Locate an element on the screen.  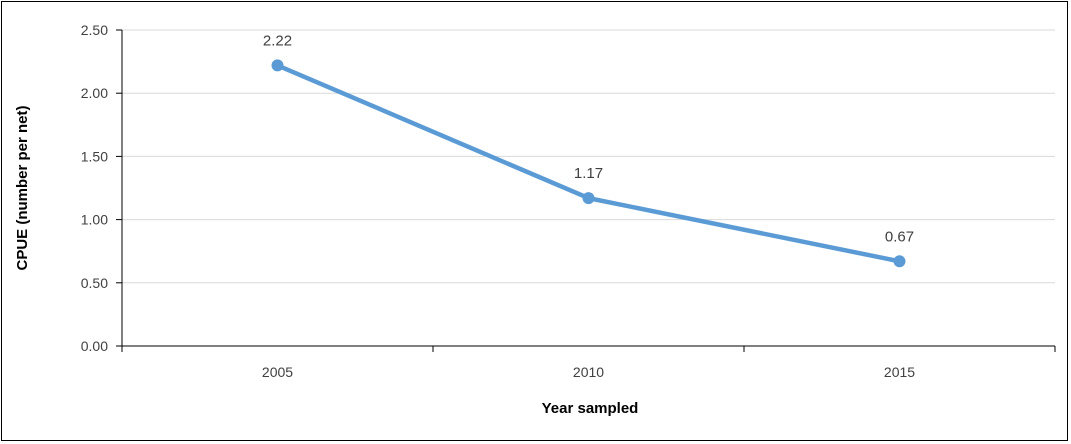
y-tick-label: 1.00 is located at coordinates (94, 220).